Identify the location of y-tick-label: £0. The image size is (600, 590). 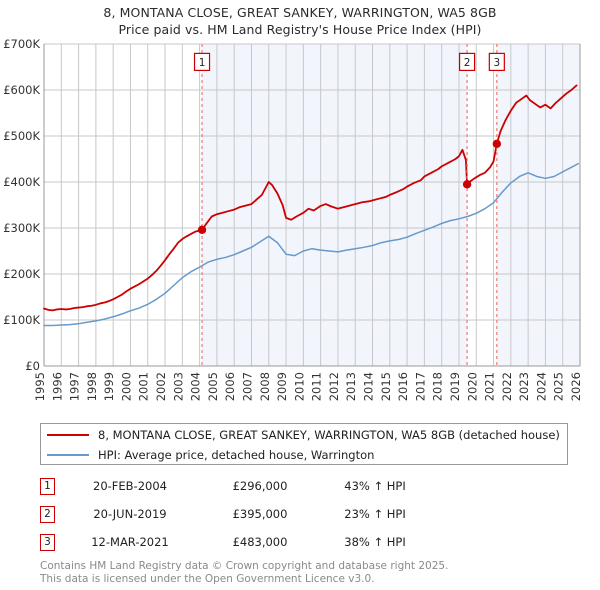
(32, 366).